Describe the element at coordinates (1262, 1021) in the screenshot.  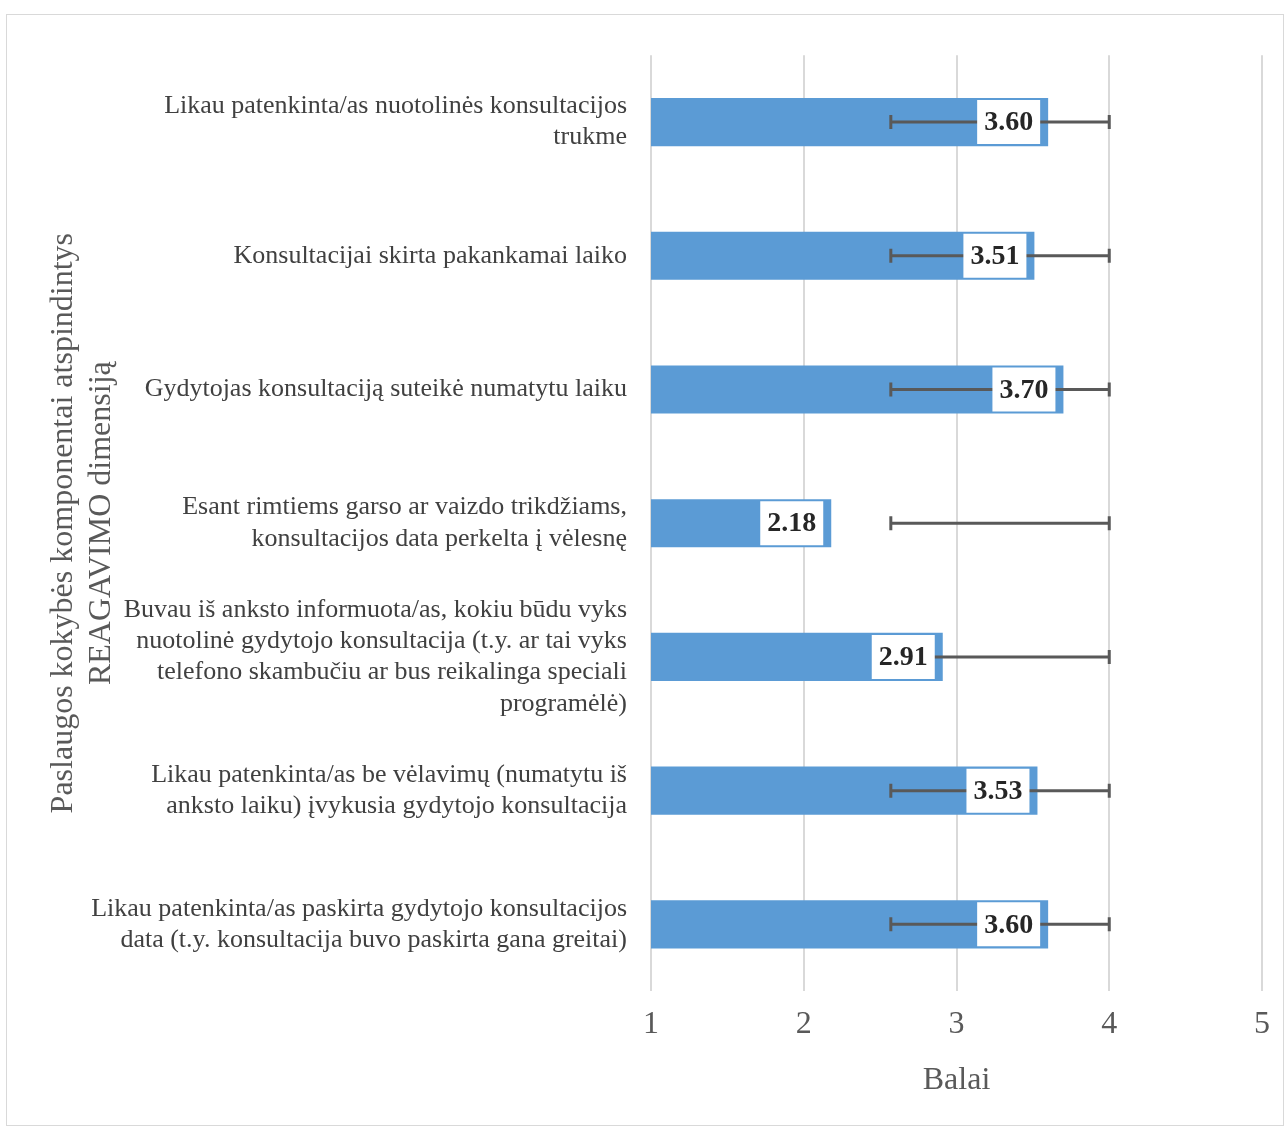
I see `x-tick-label: 5` at that location.